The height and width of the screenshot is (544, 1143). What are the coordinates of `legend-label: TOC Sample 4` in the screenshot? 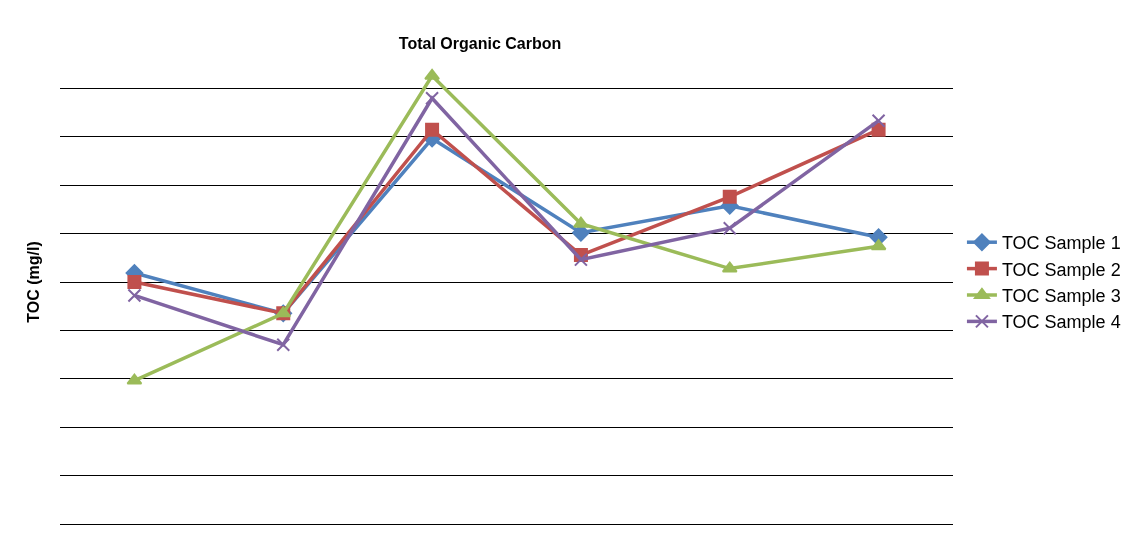 It's located at (1061, 322).